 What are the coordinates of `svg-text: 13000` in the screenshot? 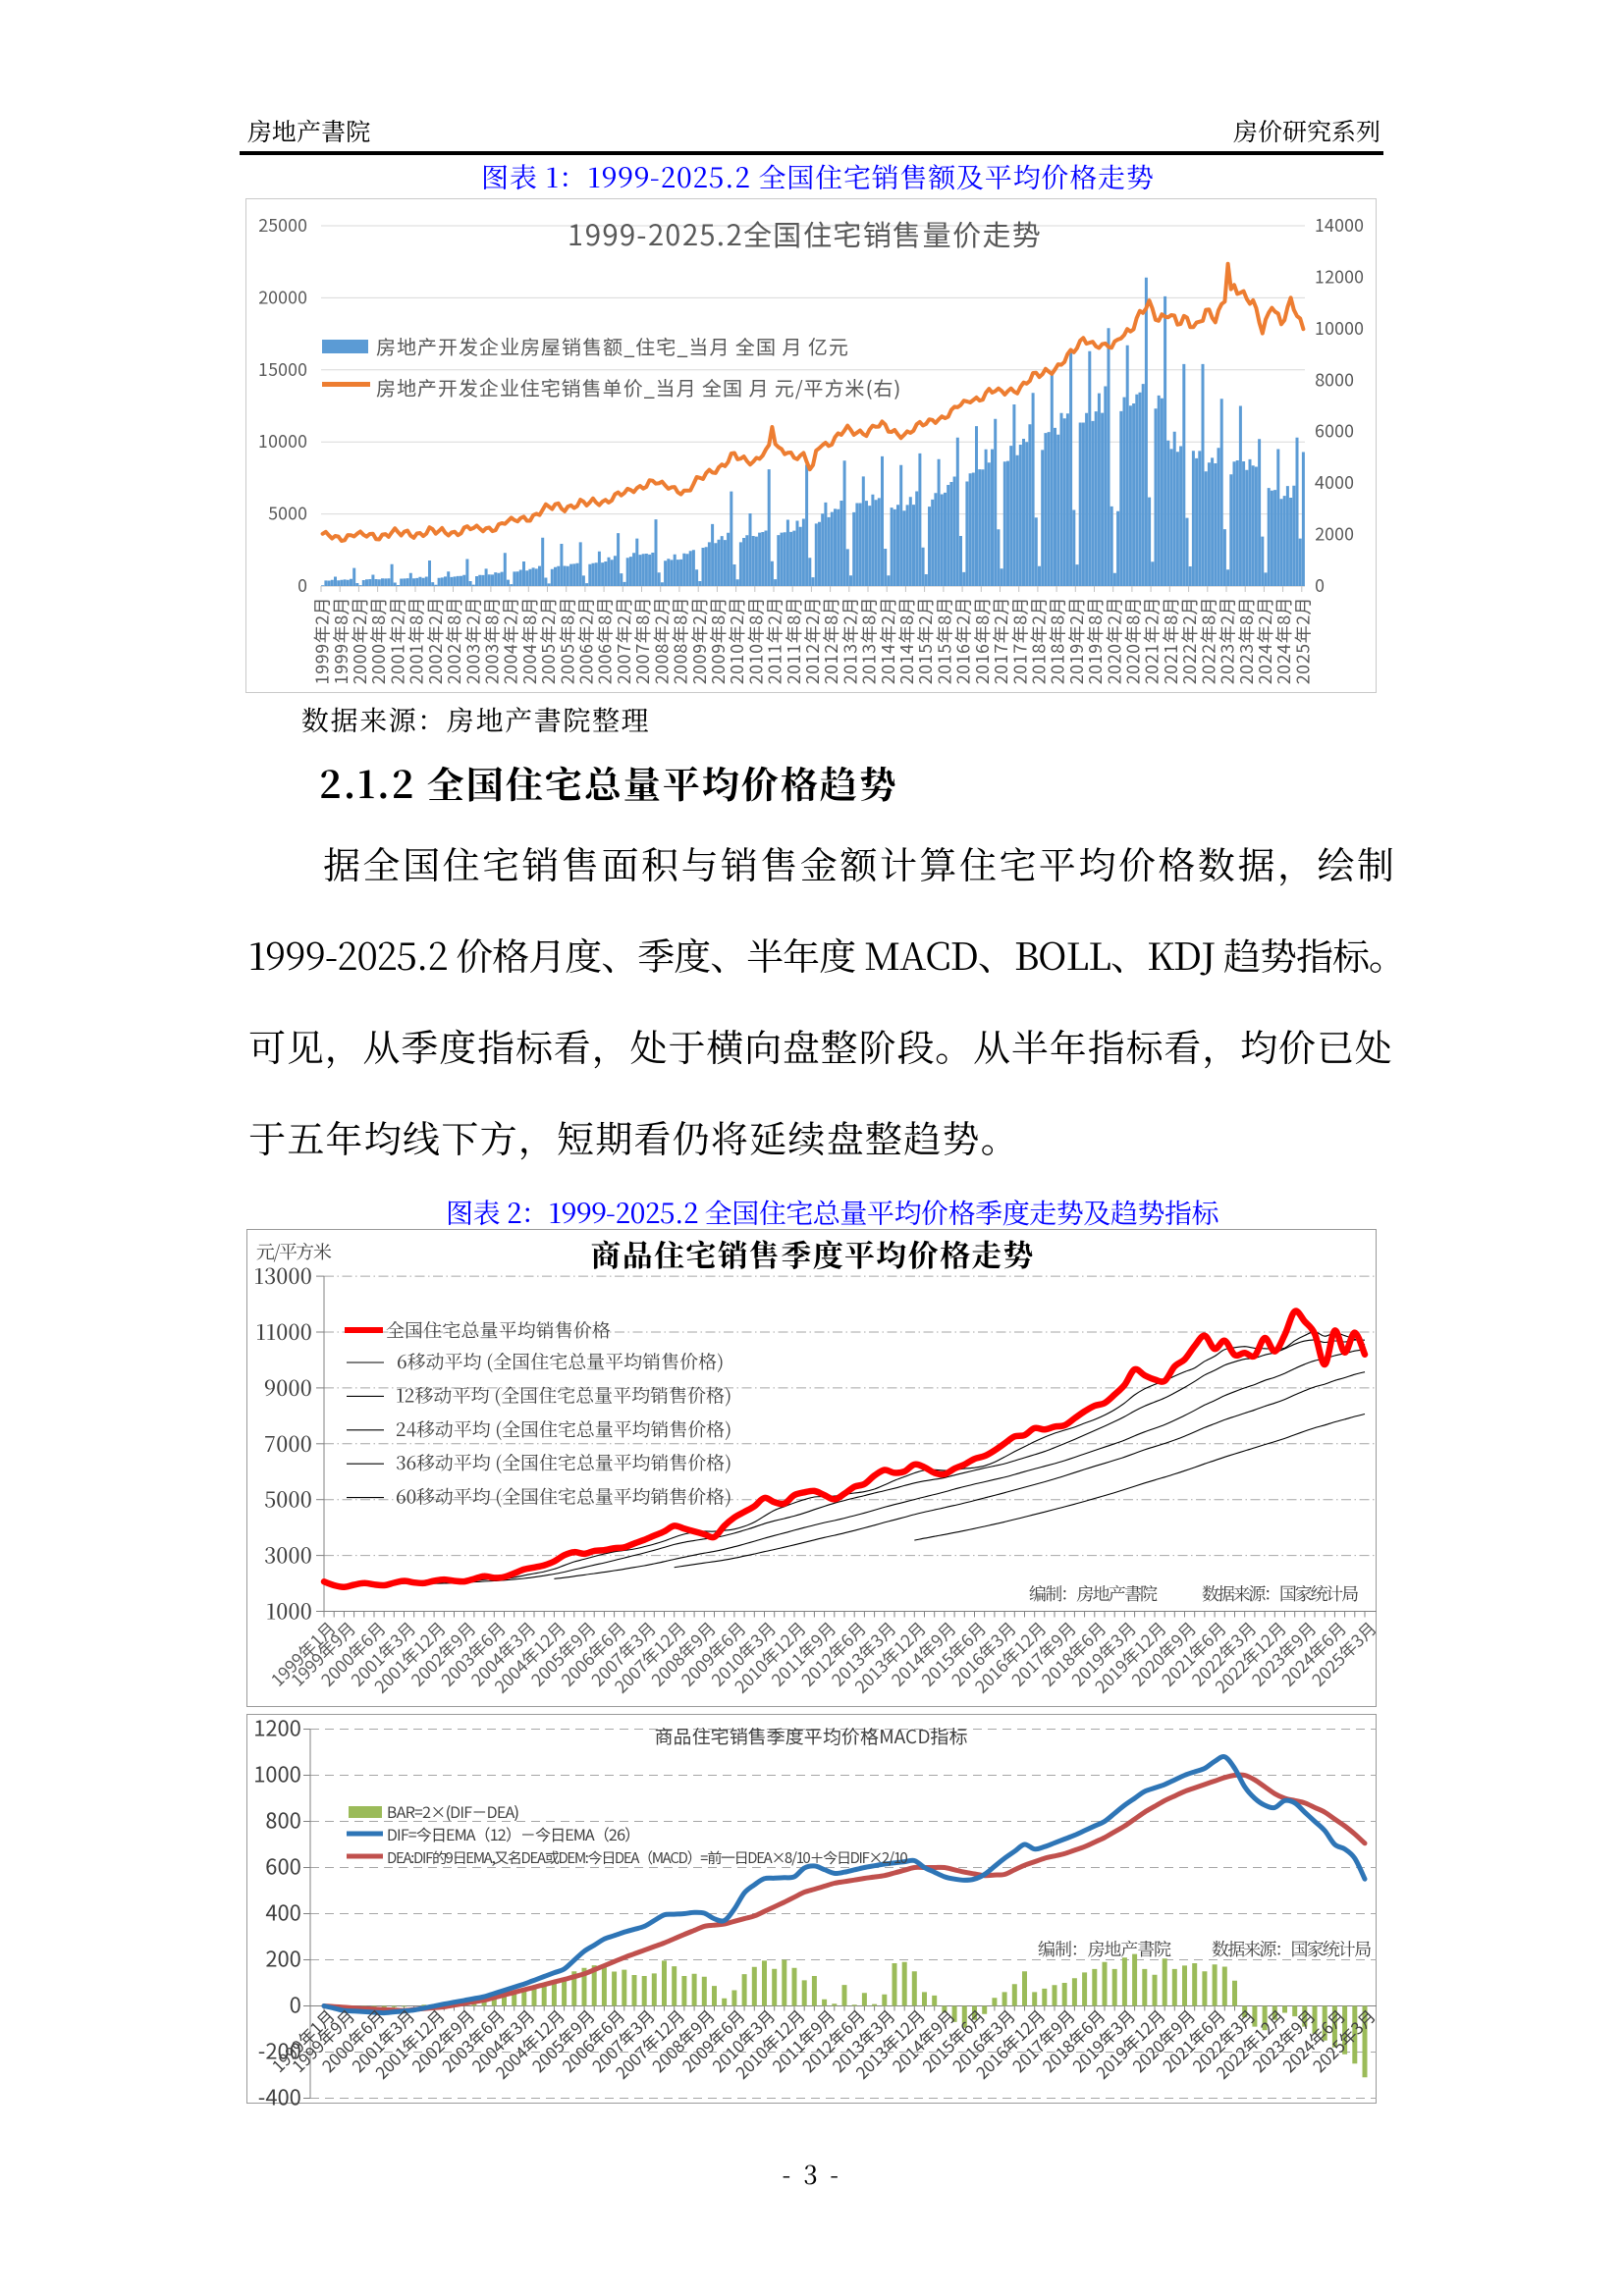 It's located at (283, 1275).